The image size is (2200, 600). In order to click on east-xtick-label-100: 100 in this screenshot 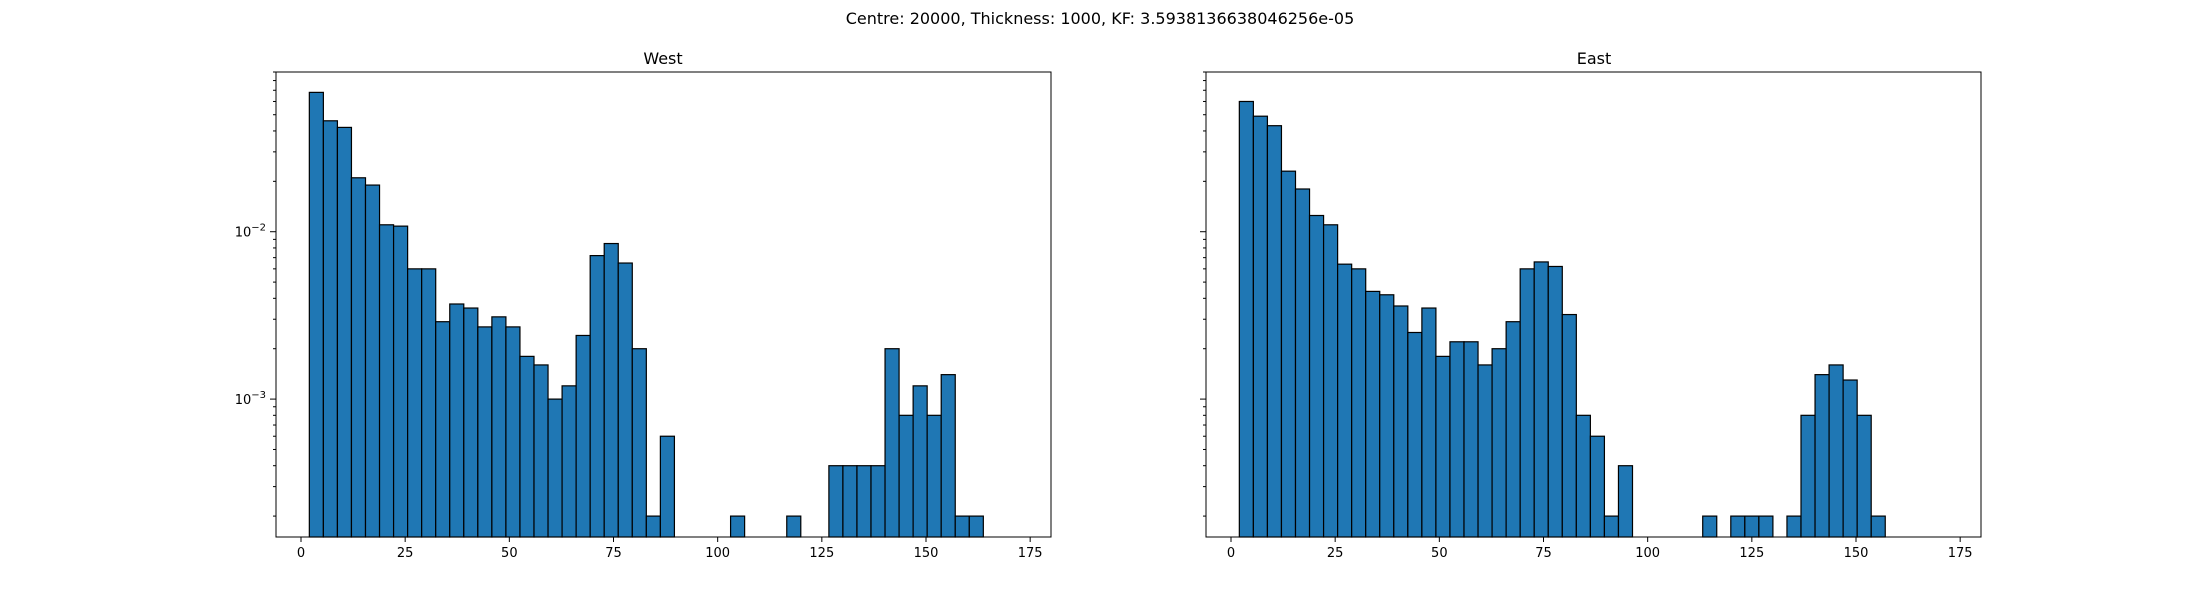, I will do `click(1647, 553)`.